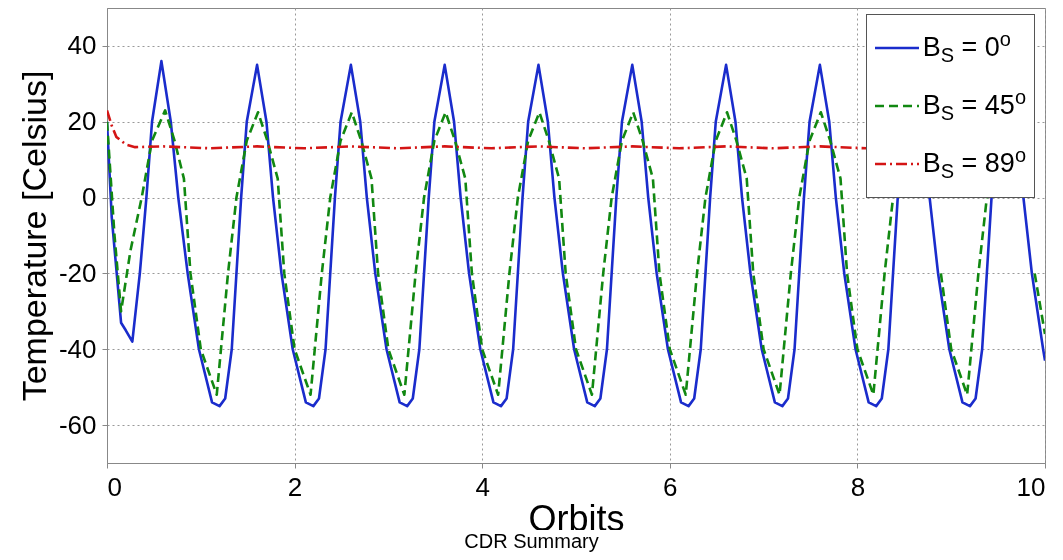 Image resolution: width=1063 pixels, height=560 pixels. Describe the element at coordinates (974, 106) in the screenshot. I see `legend-label: B$_{S}$ = 45$^{o}$` at that location.